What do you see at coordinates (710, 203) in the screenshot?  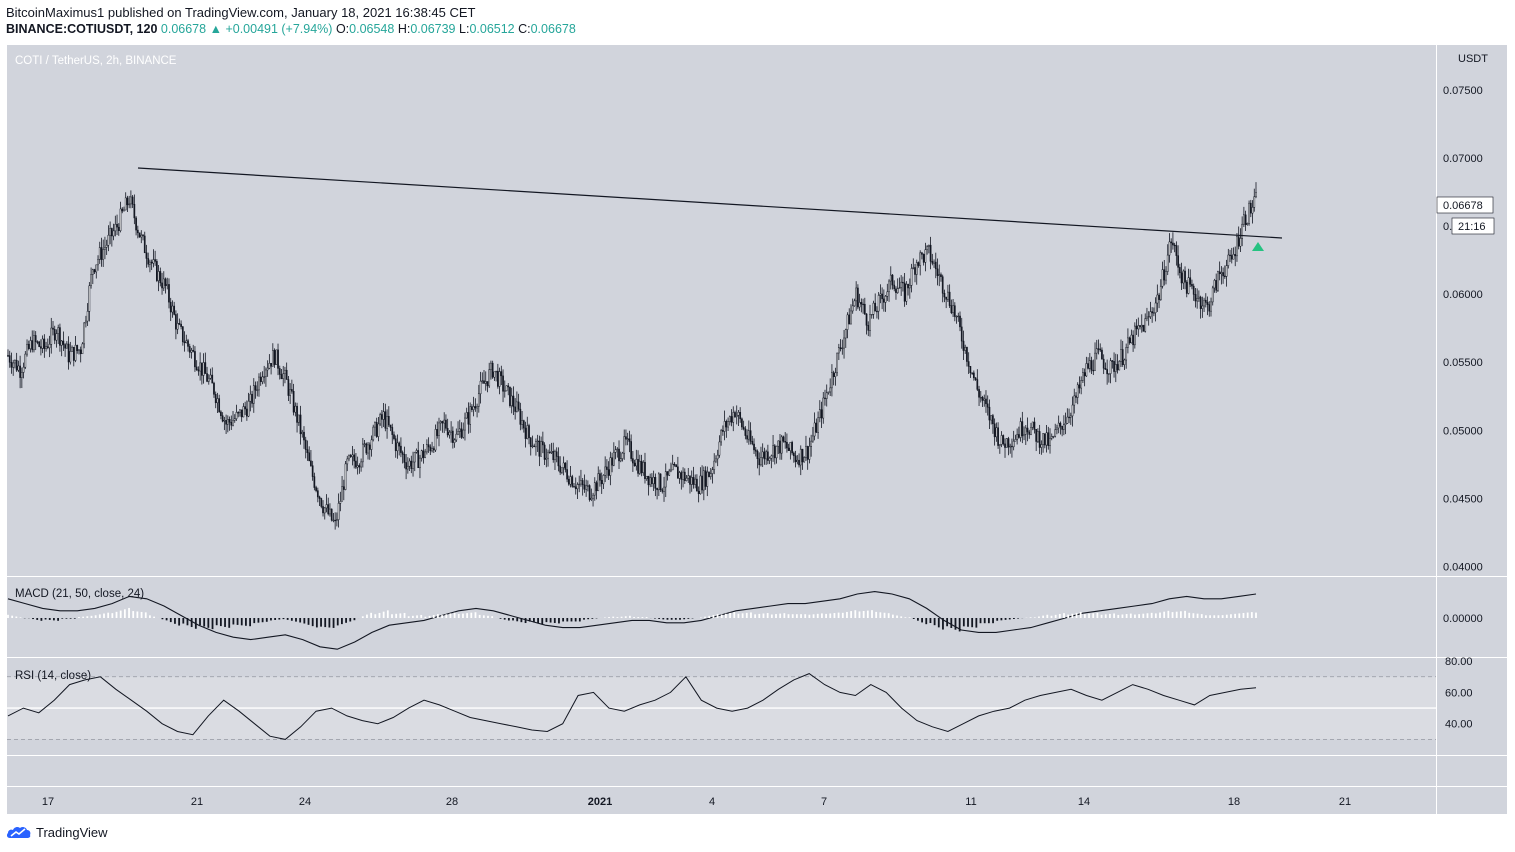 I see `descending-resistance-line` at bounding box center [710, 203].